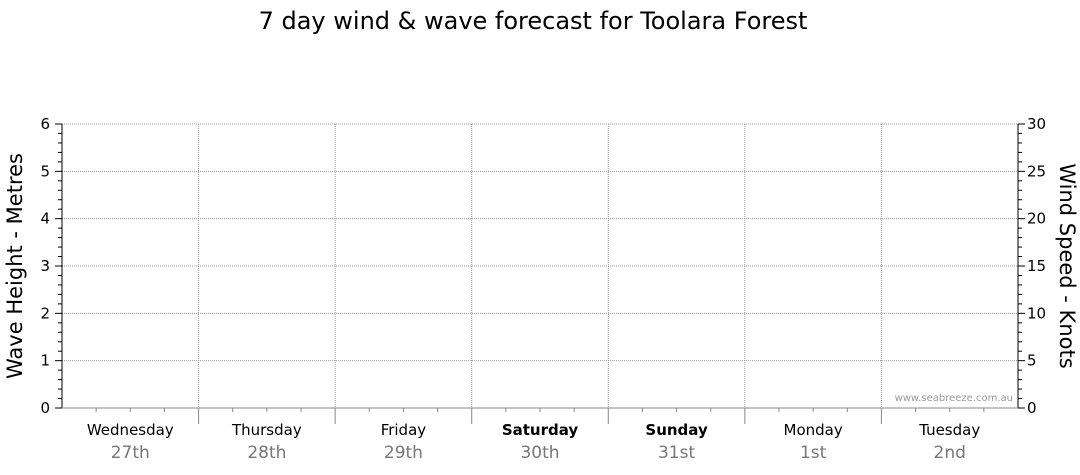 The height and width of the screenshot is (475, 1080). What do you see at coordinates (45, 361) in the screenshot?
I see `left-tick-label: 1` at bounding box center [45, 361].